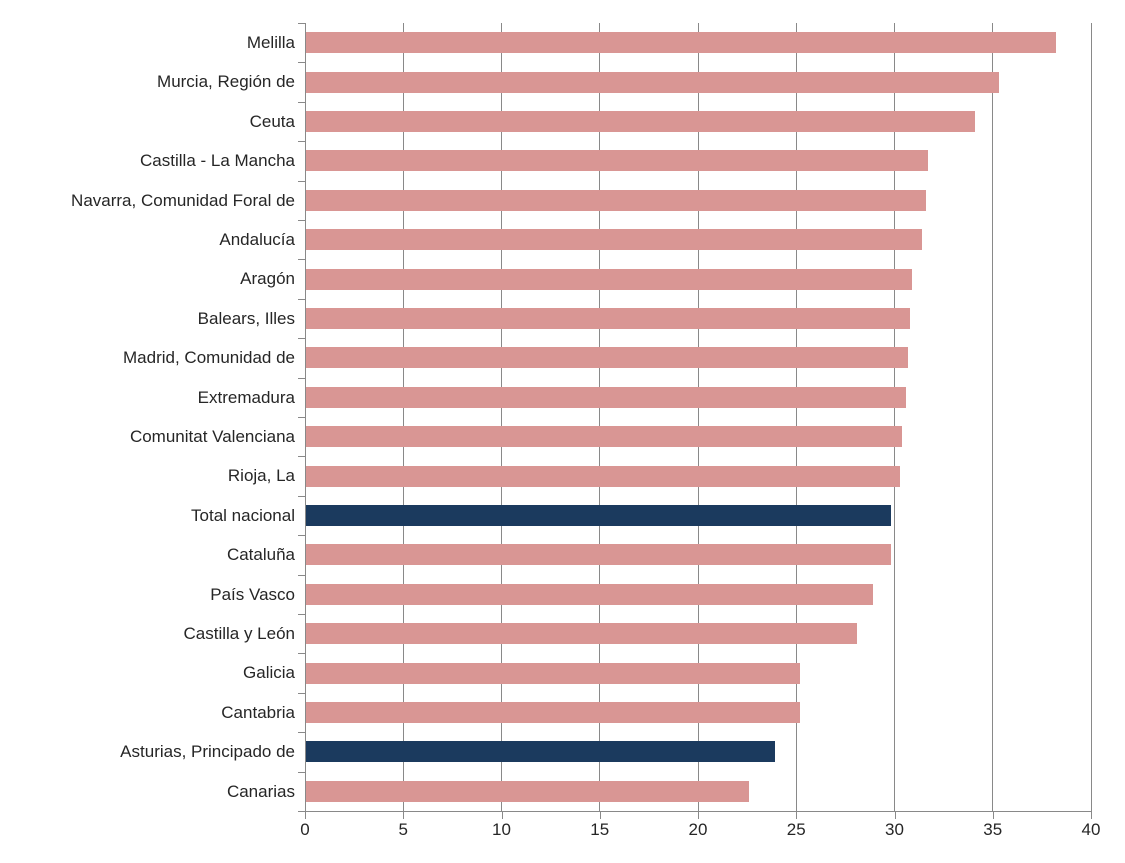  What do you see at coordinates (260, 791) in the screenshot?
I see `category-label: Canarias` at bounding box center [260, 791].